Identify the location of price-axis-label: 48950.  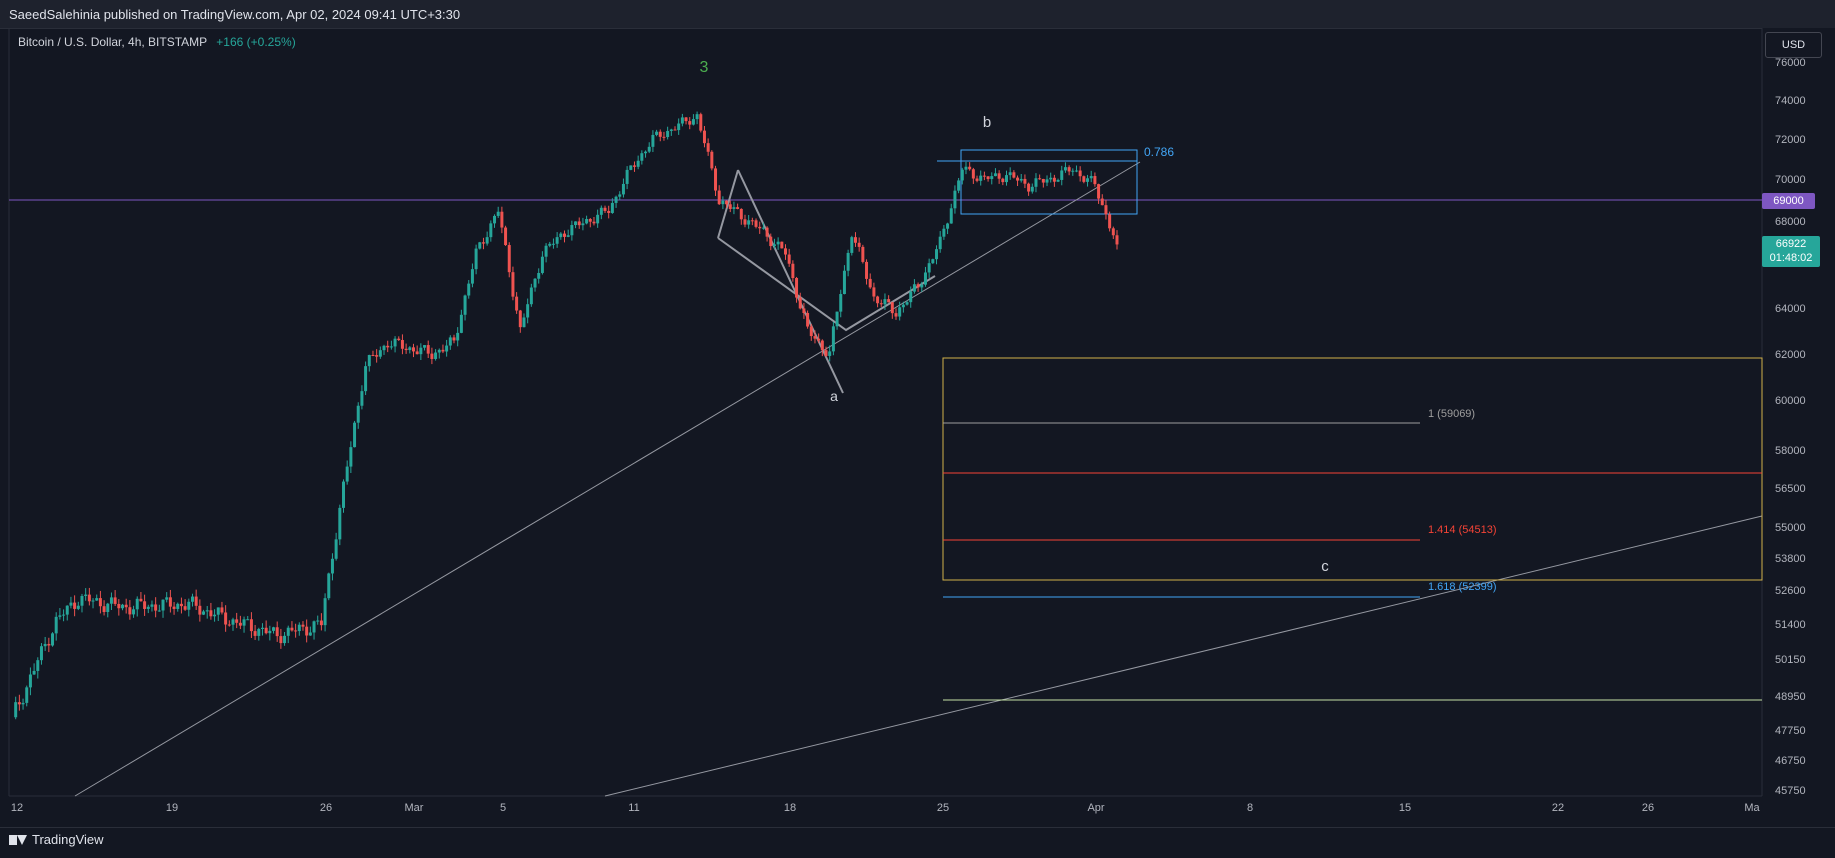
(1790, 697).